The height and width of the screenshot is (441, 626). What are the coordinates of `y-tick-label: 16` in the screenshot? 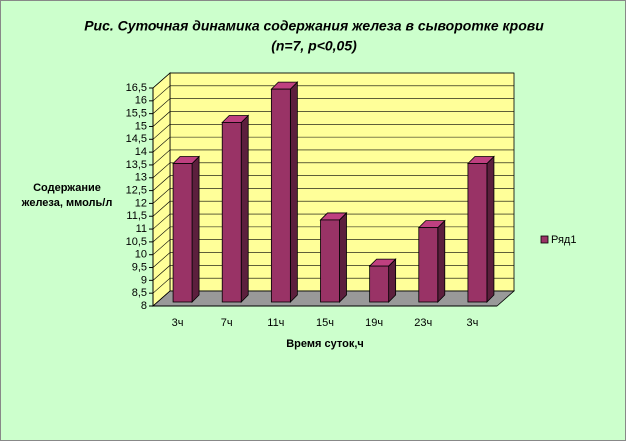 It's located at (141, 101).